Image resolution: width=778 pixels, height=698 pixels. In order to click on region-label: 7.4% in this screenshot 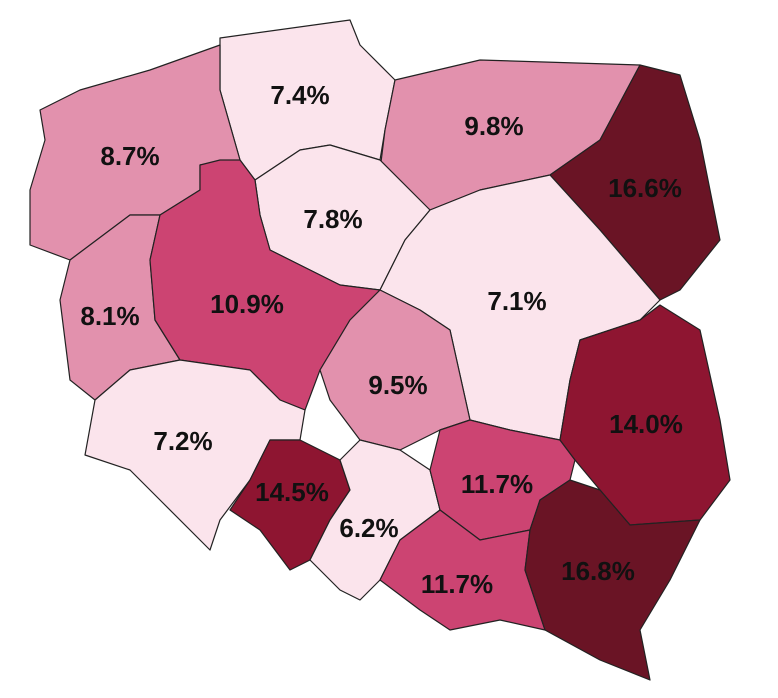, I will do `click(299, 95)`.